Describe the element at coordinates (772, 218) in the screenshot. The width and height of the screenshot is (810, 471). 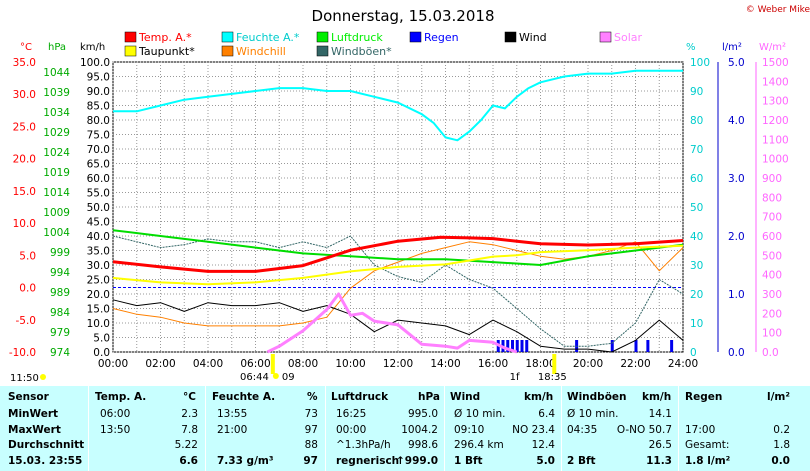
I see `solar-tick: 700` at that location.